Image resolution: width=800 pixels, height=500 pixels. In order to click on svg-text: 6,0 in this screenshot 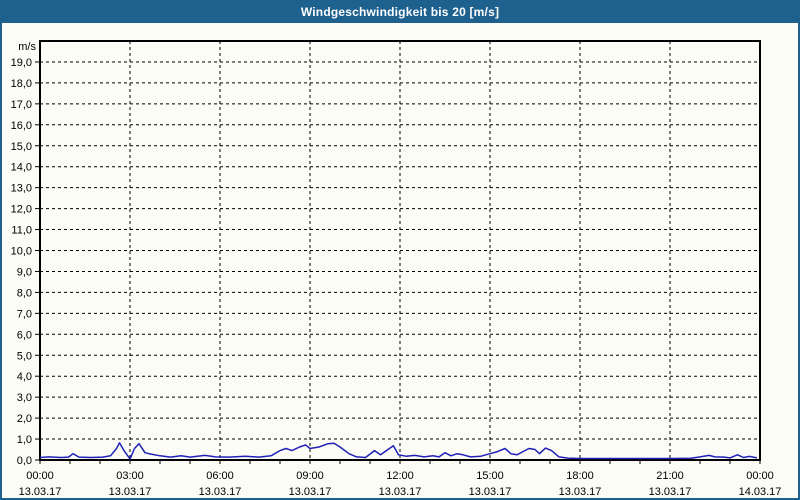, I will do `click(24, 335)`.